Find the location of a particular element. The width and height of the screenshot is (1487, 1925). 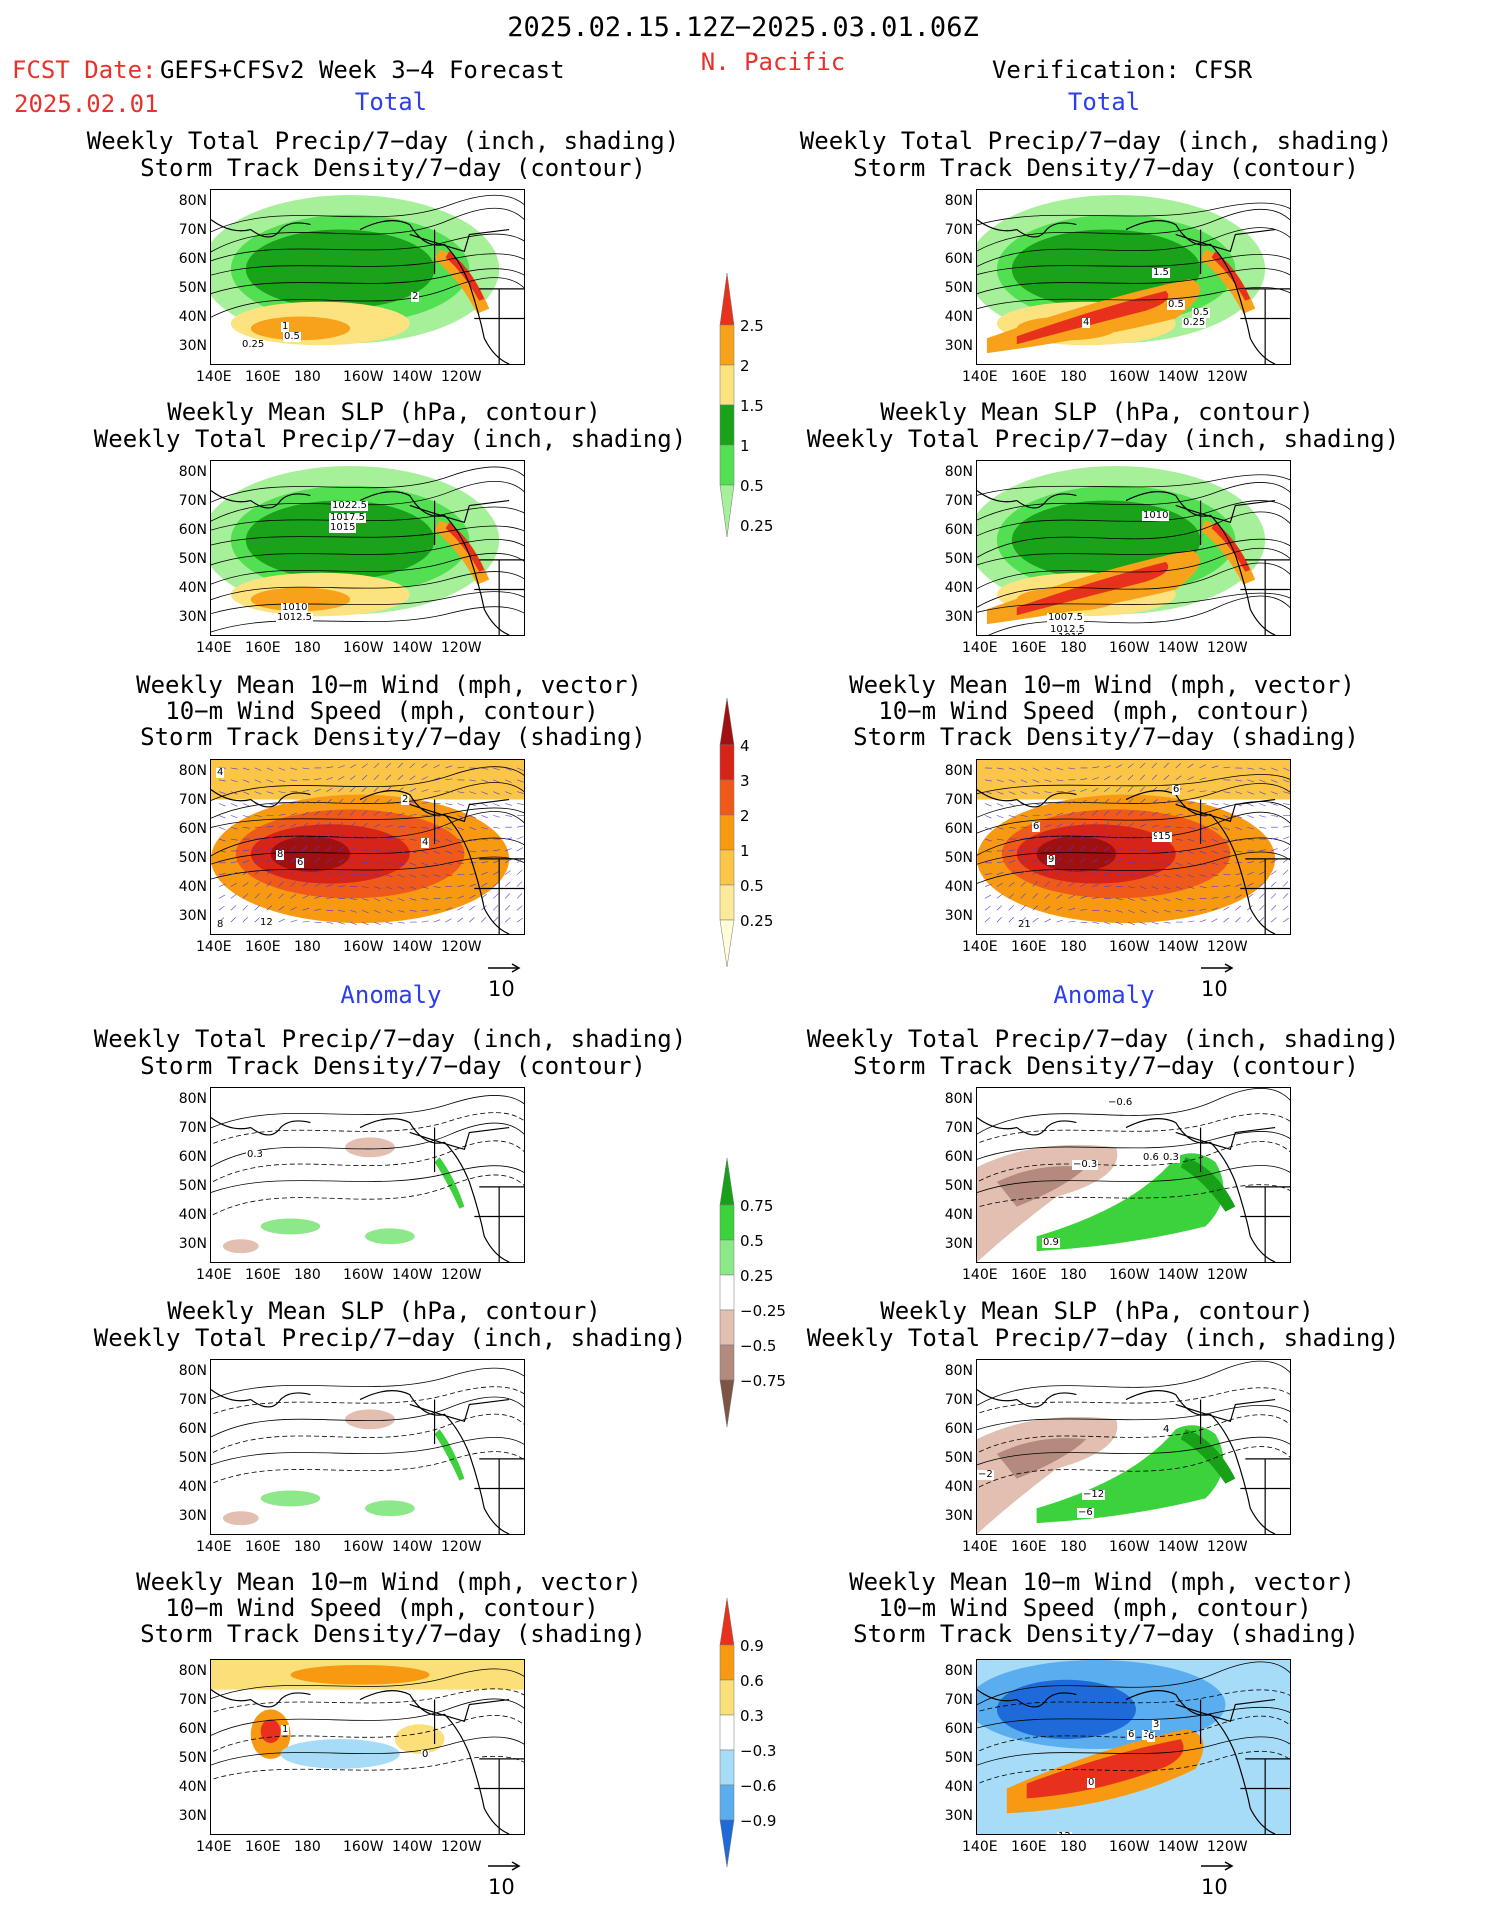

contour-label: −0.3 is located at coordinates (1085, 1164).